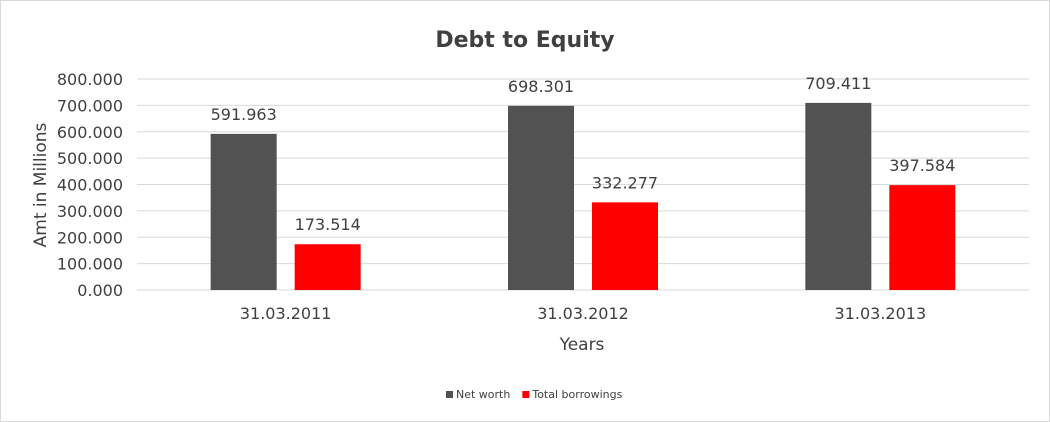 The width and height of the screenshot is (1050, 422). Describe the element at coordinates (541, 86) in the screenshot. I see `data-label: 698.301` at that location.